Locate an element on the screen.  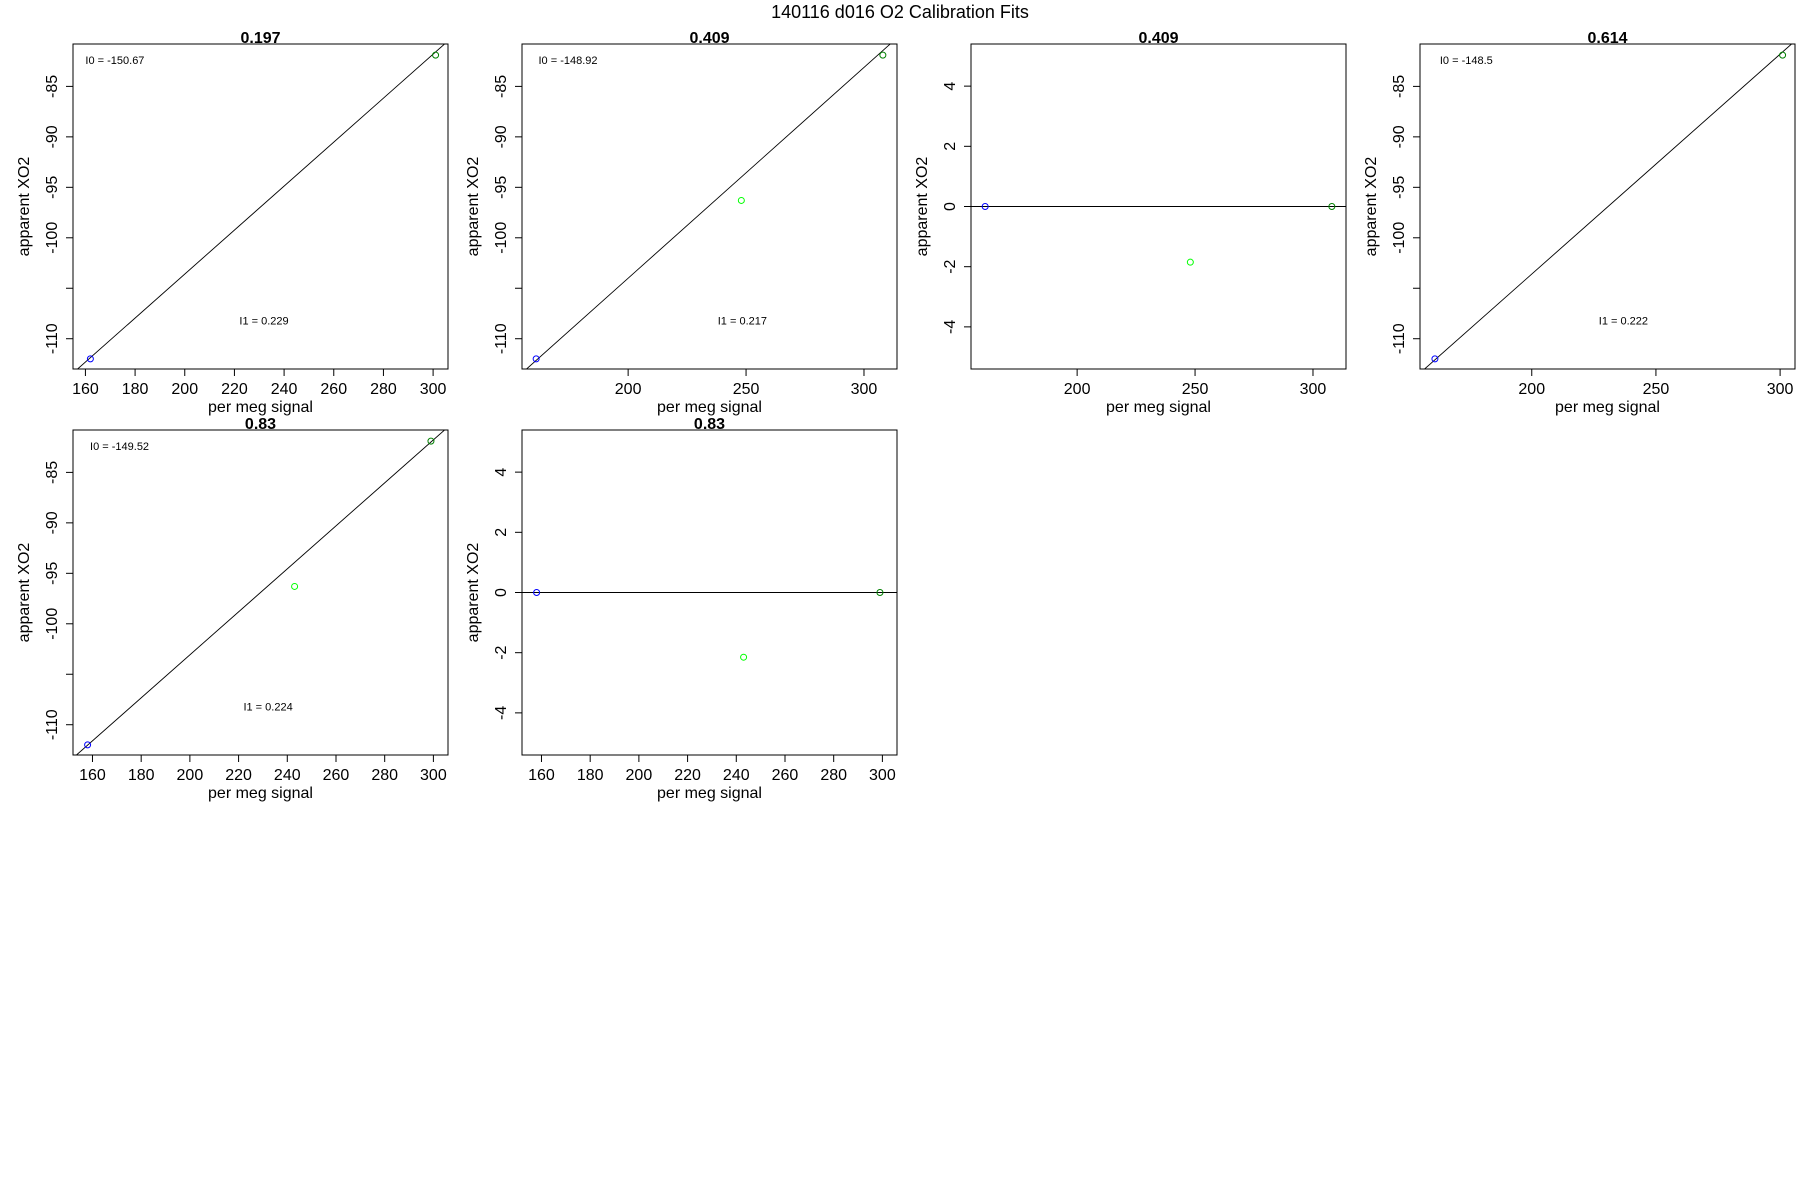
panel-title: 0.197 is located at coordinates (260, 38).